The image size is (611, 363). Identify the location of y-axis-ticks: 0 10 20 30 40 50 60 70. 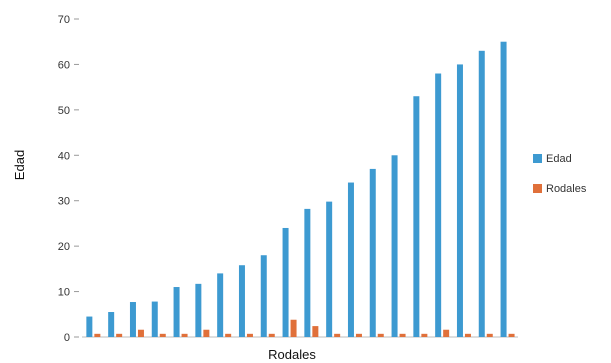
(68, 179).